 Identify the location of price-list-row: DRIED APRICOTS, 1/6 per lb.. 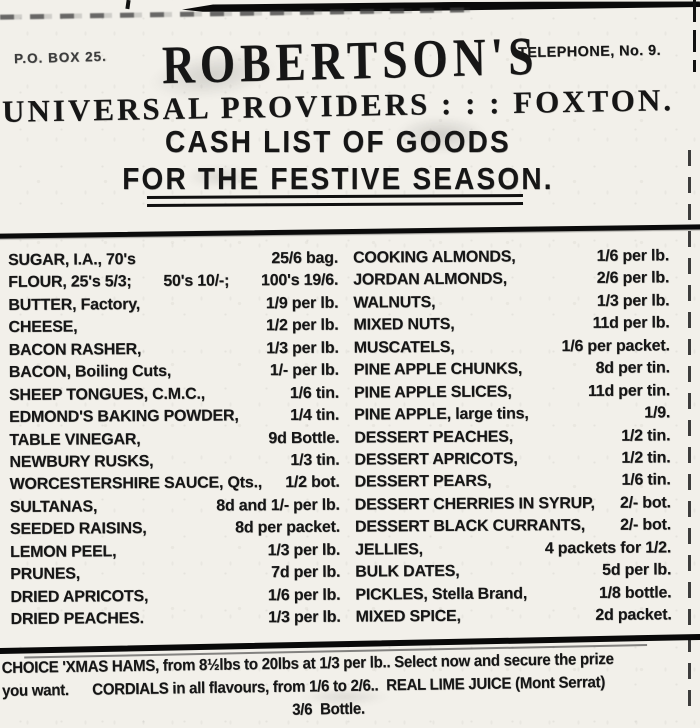
(175, 598).